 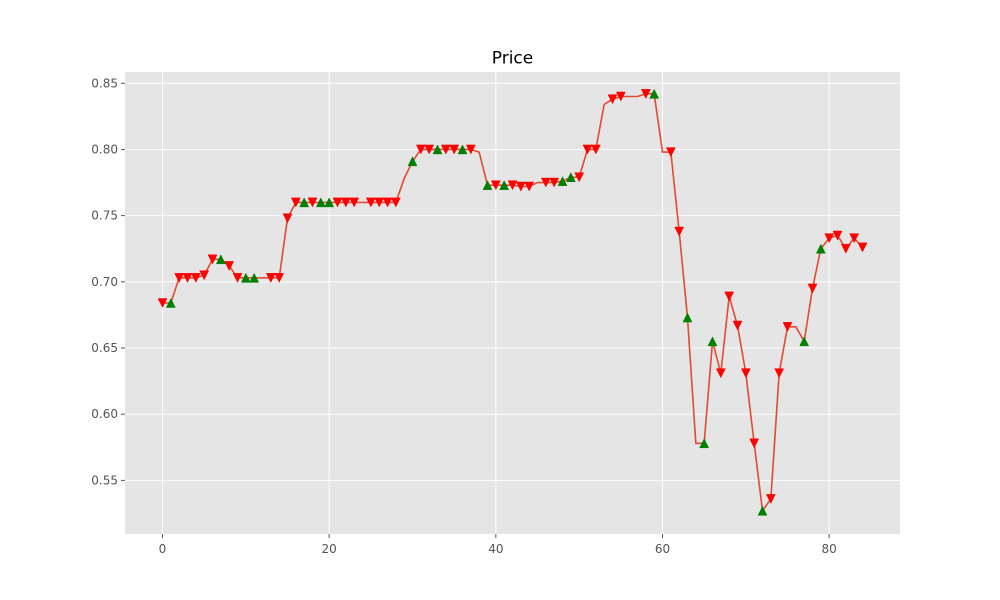 What do you see at coordinates (104, 282) in the screenshot?
I see `y-tick-label: 0.70` at bounding box center [104, 282].